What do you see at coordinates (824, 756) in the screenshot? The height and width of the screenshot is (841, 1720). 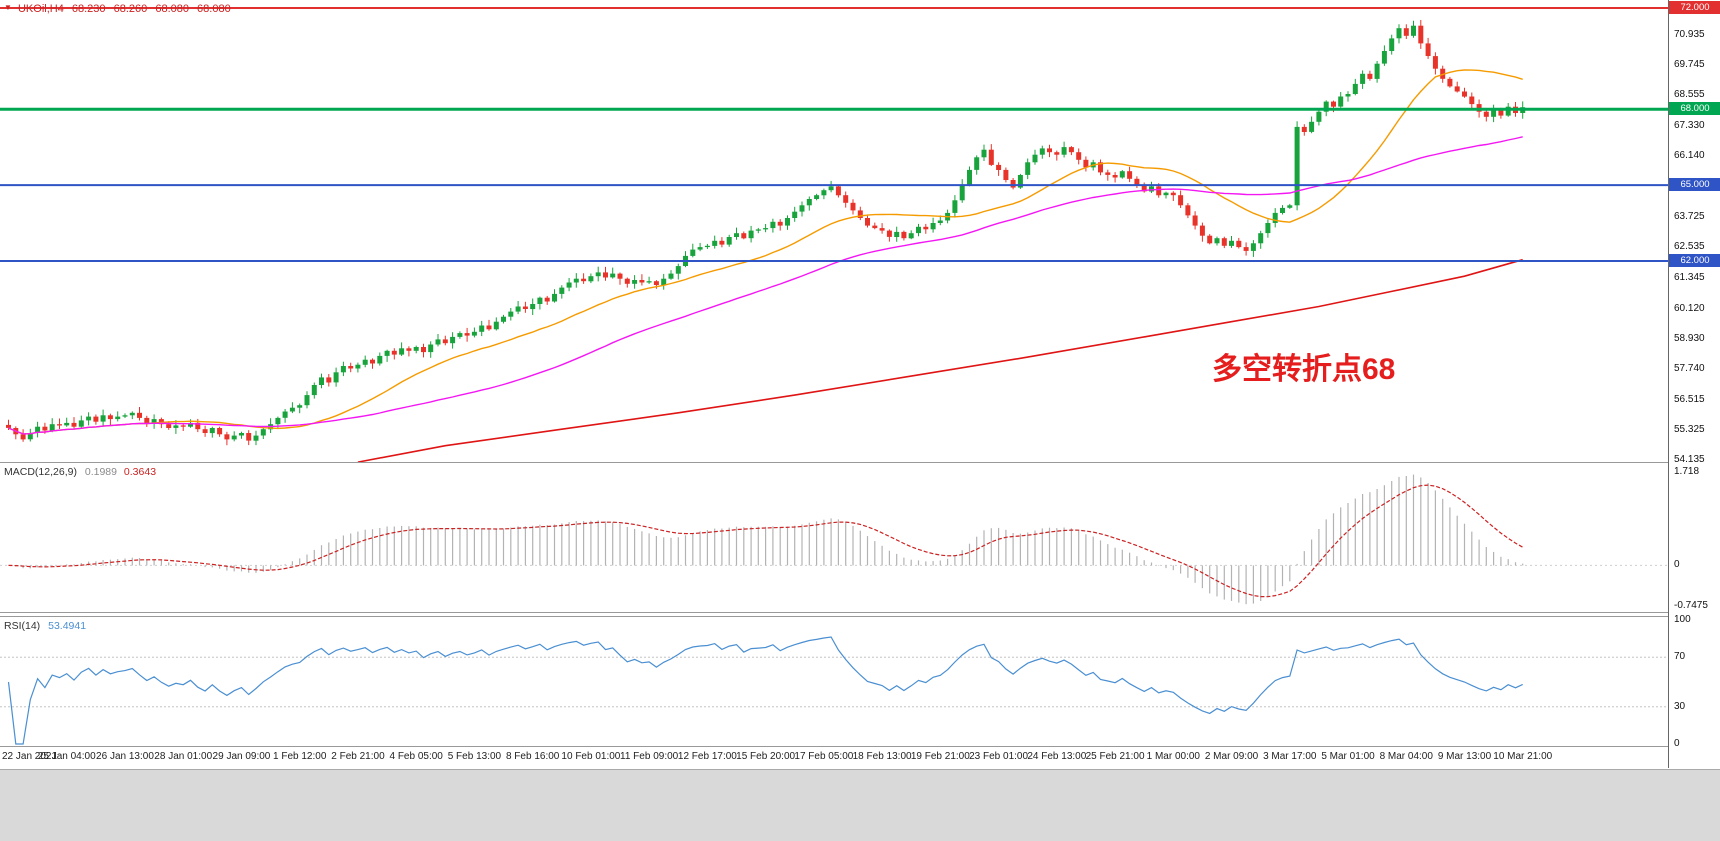 I see `time-axis-label: 17 Feb 05:00` at bounding box center [824, 756].